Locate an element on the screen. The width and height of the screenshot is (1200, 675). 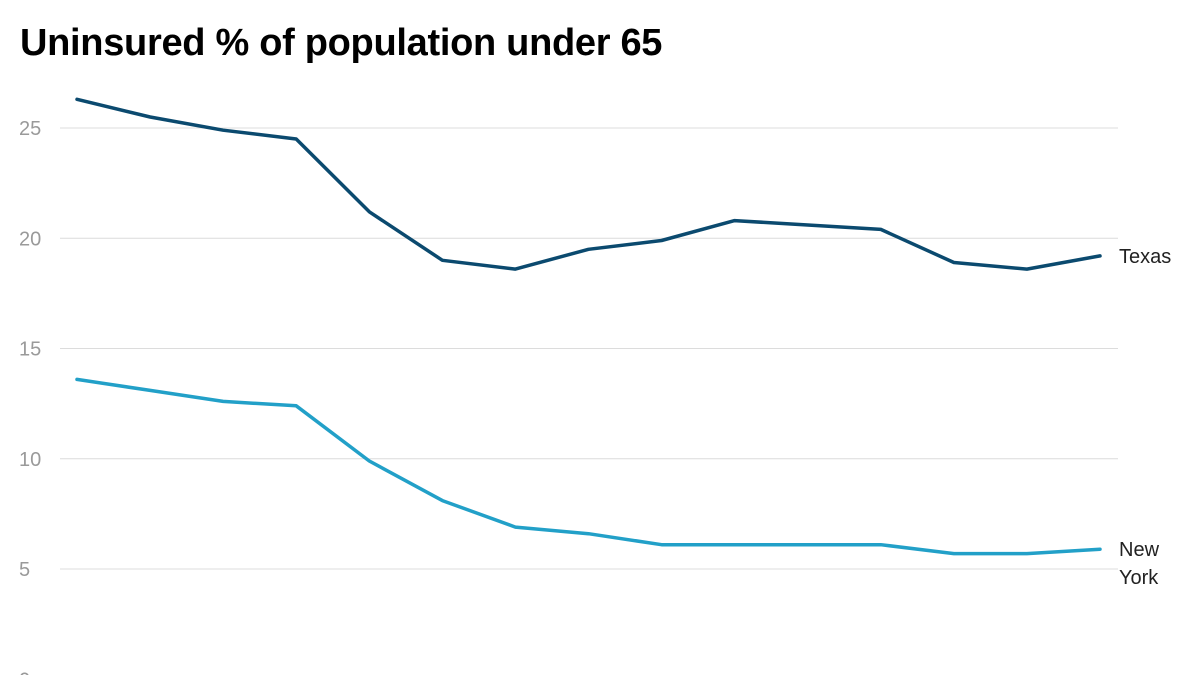
y-tick-label-25: 25 is located at coordinates (30, 129).